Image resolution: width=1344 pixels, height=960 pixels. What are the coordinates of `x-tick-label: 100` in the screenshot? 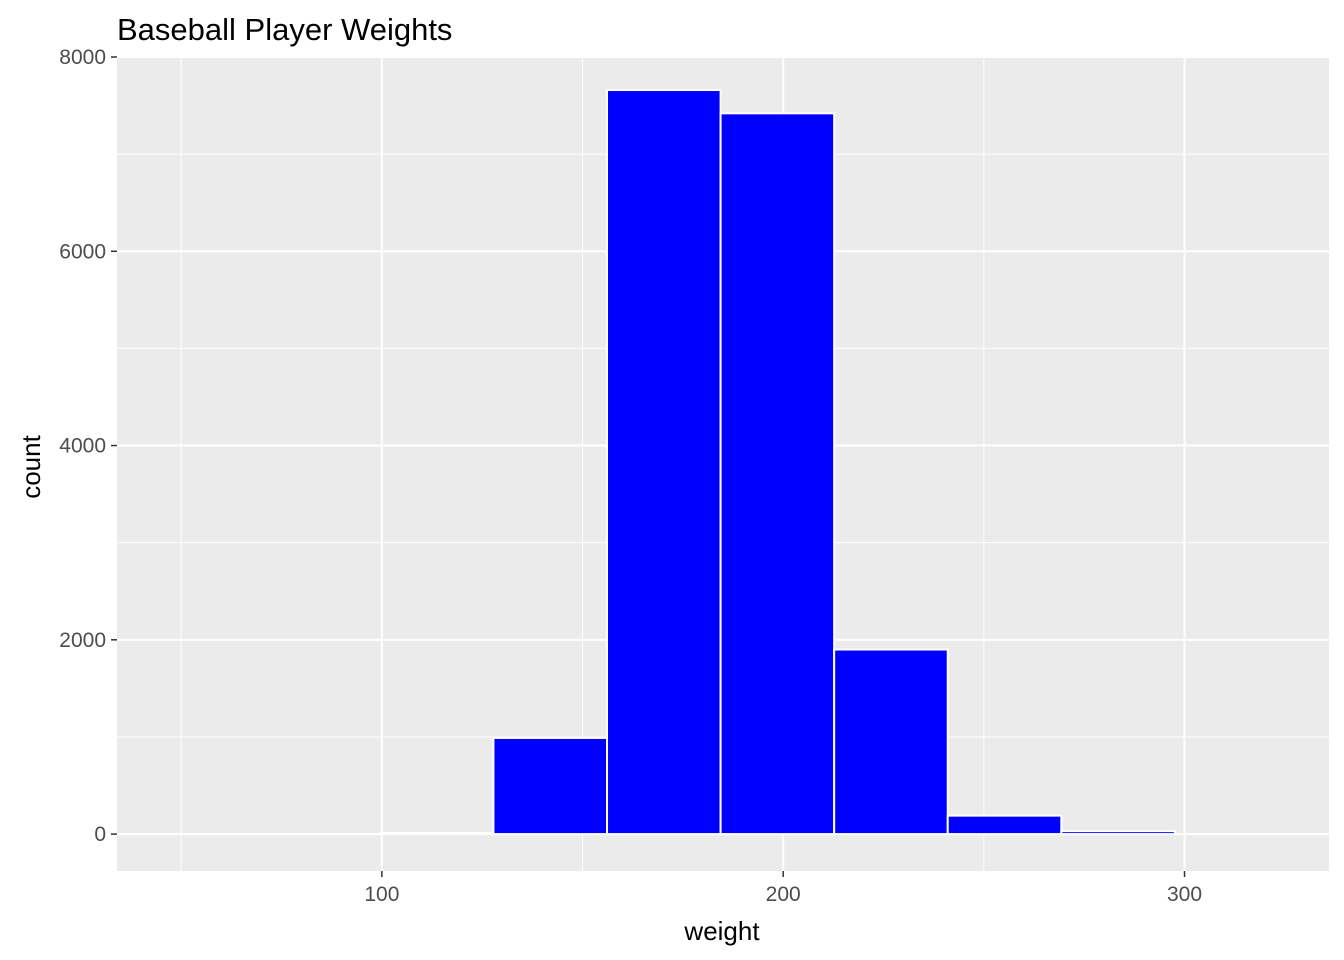 It's located at (381, 894).